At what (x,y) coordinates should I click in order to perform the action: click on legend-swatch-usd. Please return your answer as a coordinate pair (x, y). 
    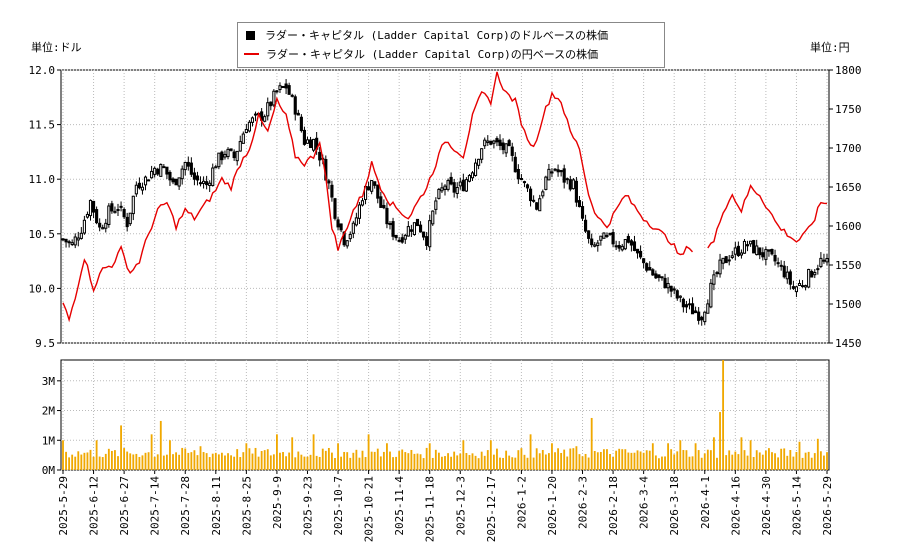
    Looking at the image, I should click on (250, 35).